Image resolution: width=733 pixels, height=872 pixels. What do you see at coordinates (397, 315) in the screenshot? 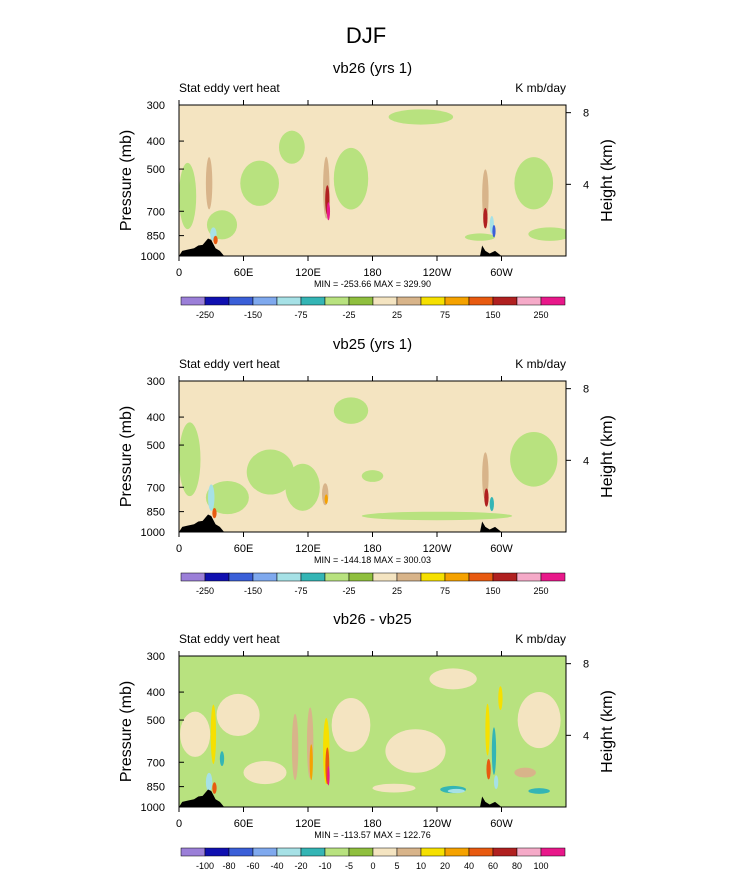
I see `colorbar-label: 25` at bounding box center [397, 315].